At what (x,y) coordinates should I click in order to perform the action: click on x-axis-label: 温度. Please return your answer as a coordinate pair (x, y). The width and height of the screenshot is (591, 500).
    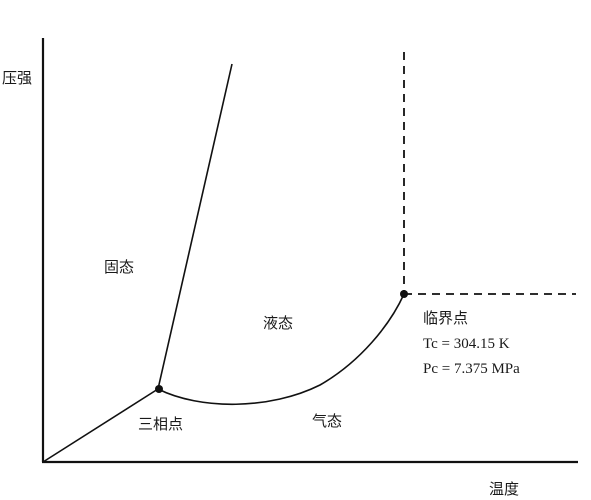
    Looking at the image, I should click on (504, 489).